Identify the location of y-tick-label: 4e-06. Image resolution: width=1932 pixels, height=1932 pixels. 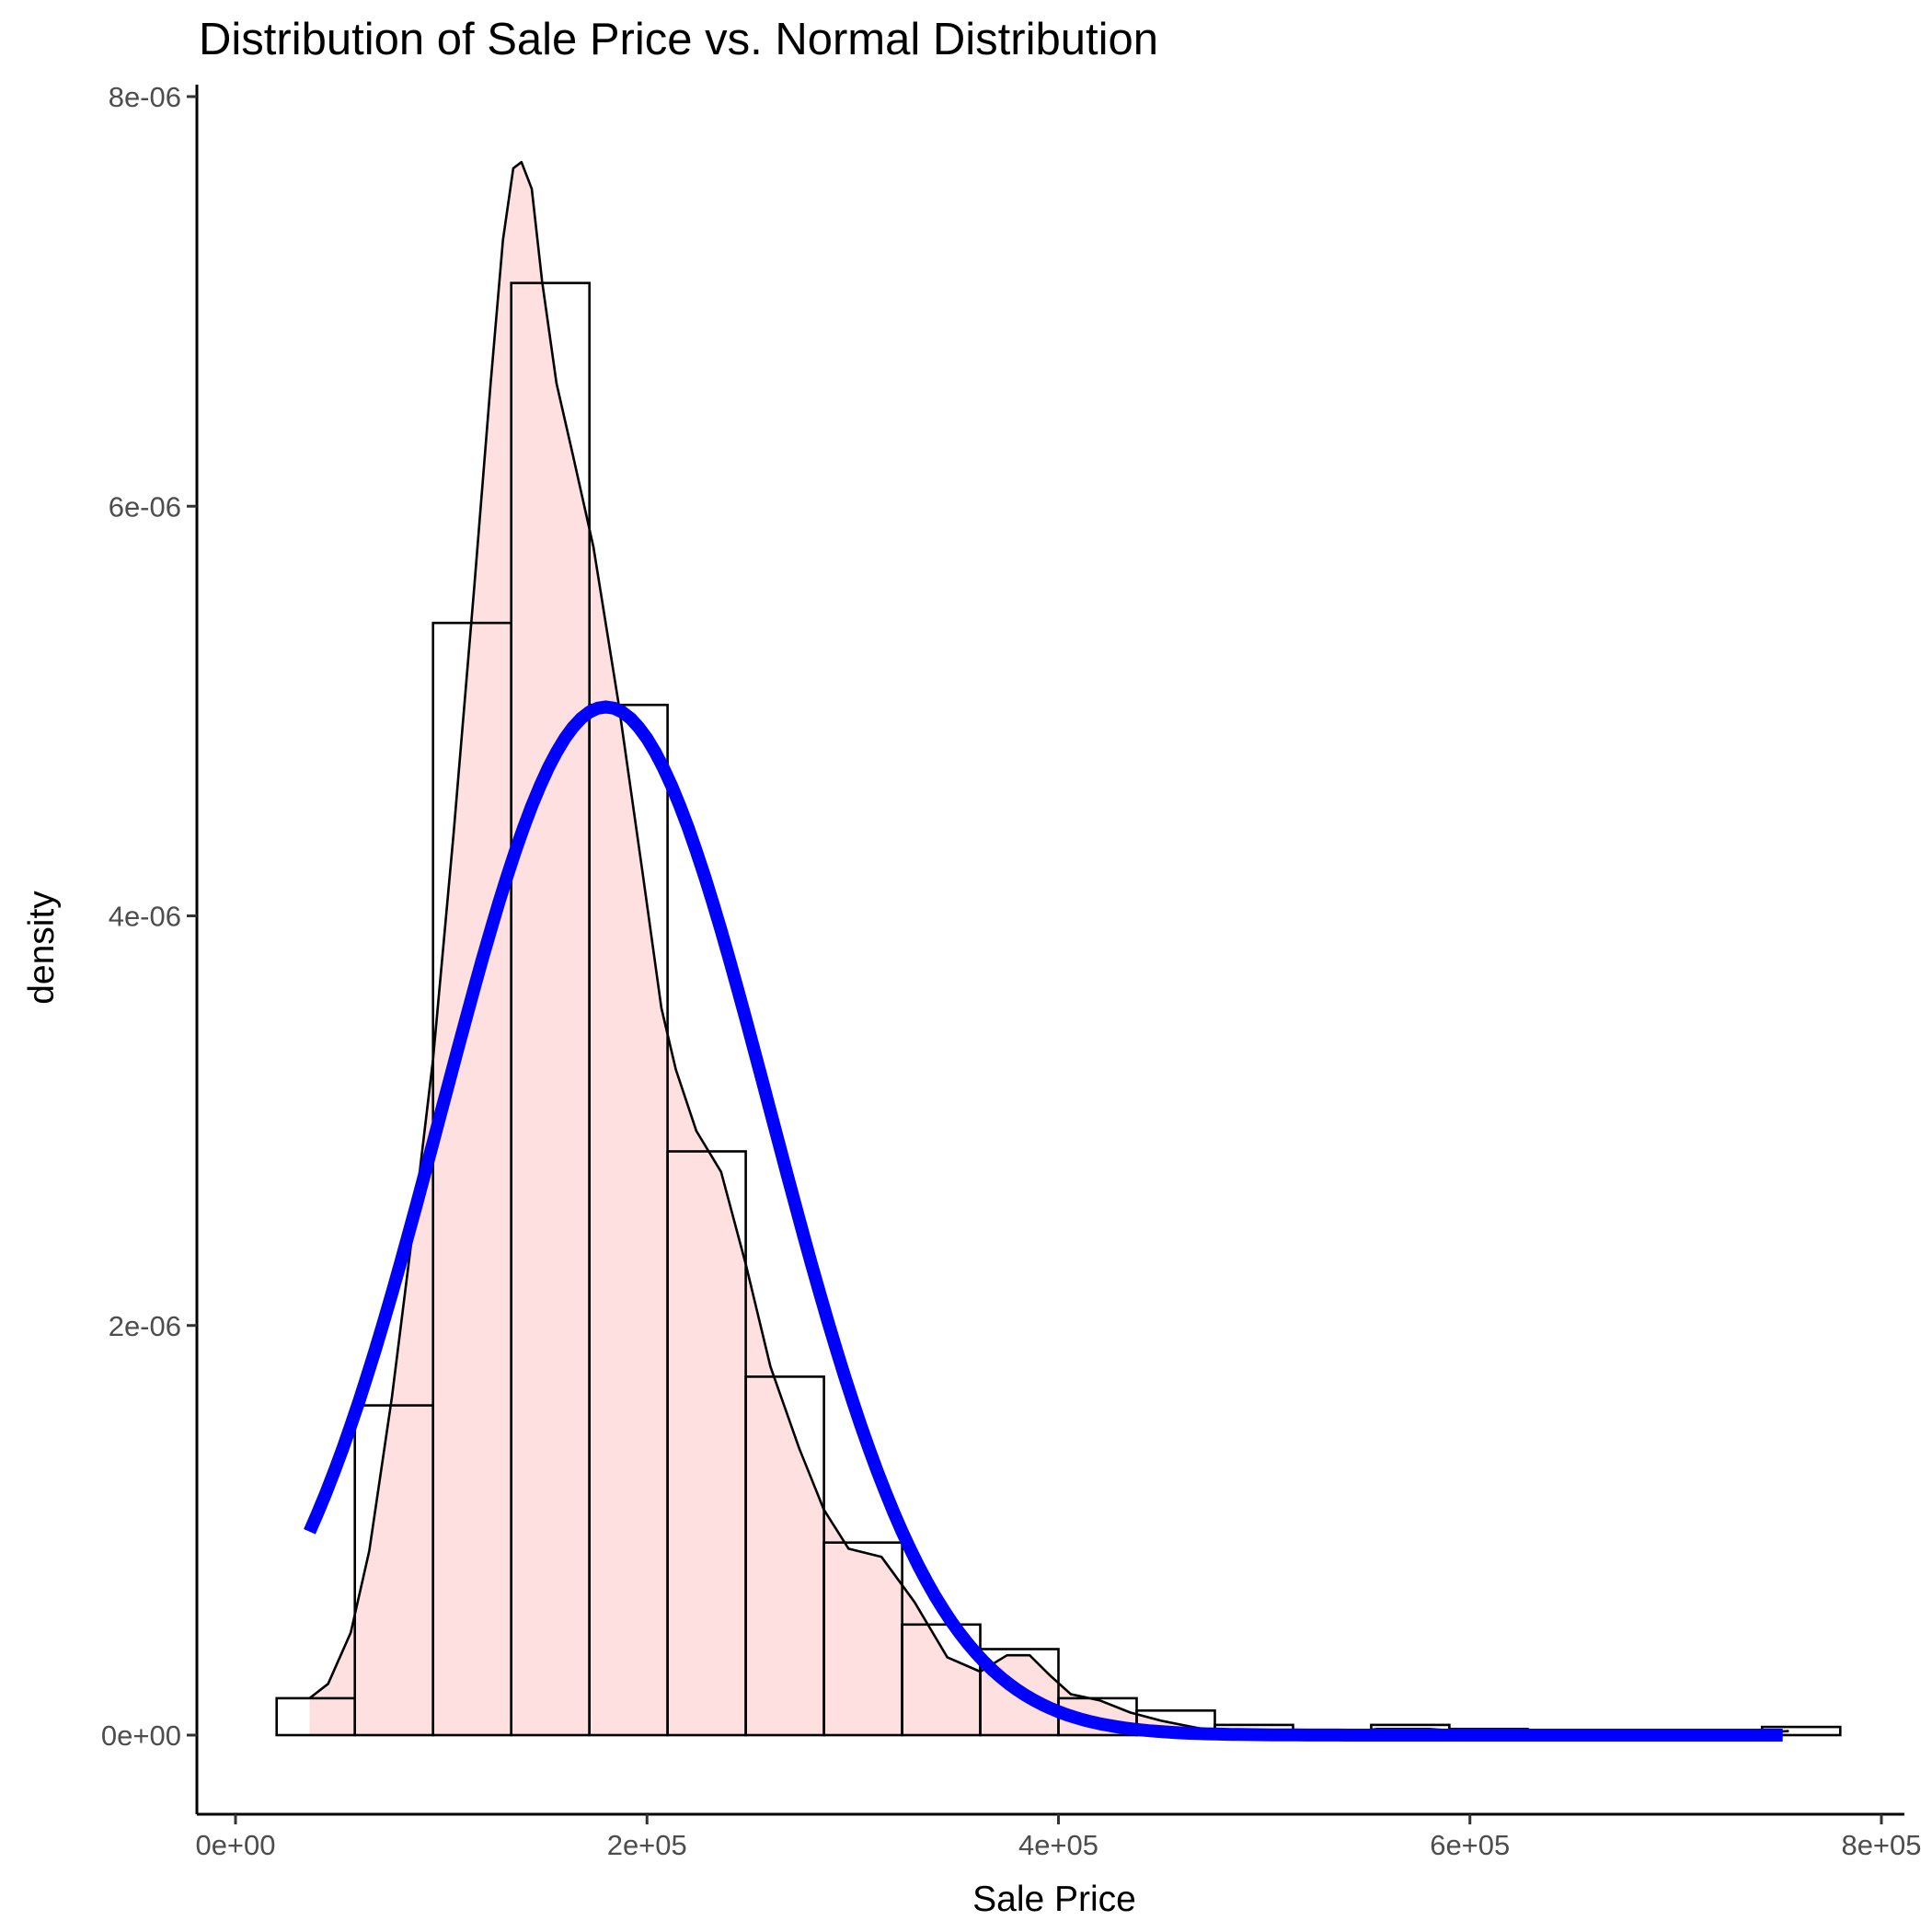
(145, 917).